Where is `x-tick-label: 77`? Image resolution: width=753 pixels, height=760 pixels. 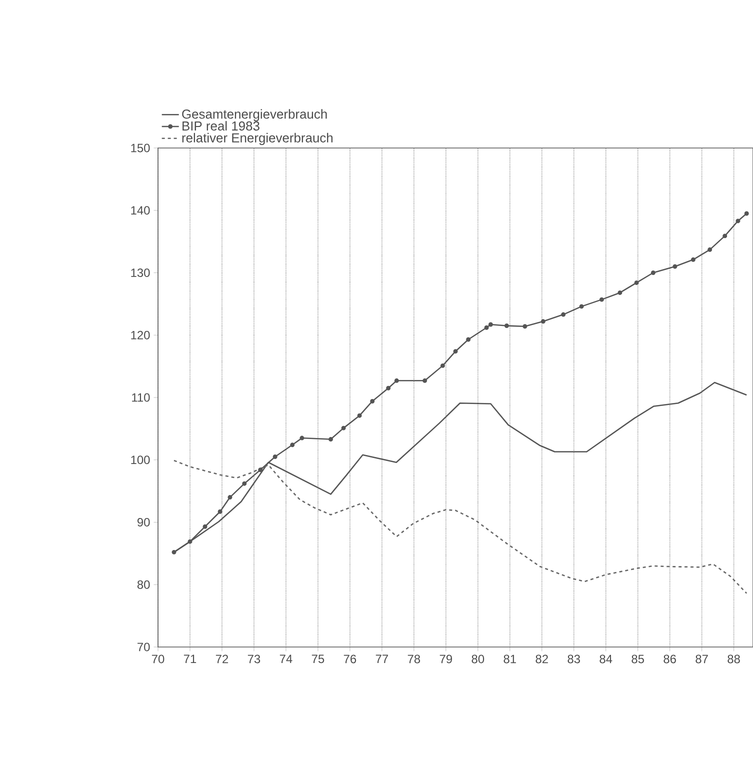
x-tick-label: 77 is located at coordinates (382, 658).